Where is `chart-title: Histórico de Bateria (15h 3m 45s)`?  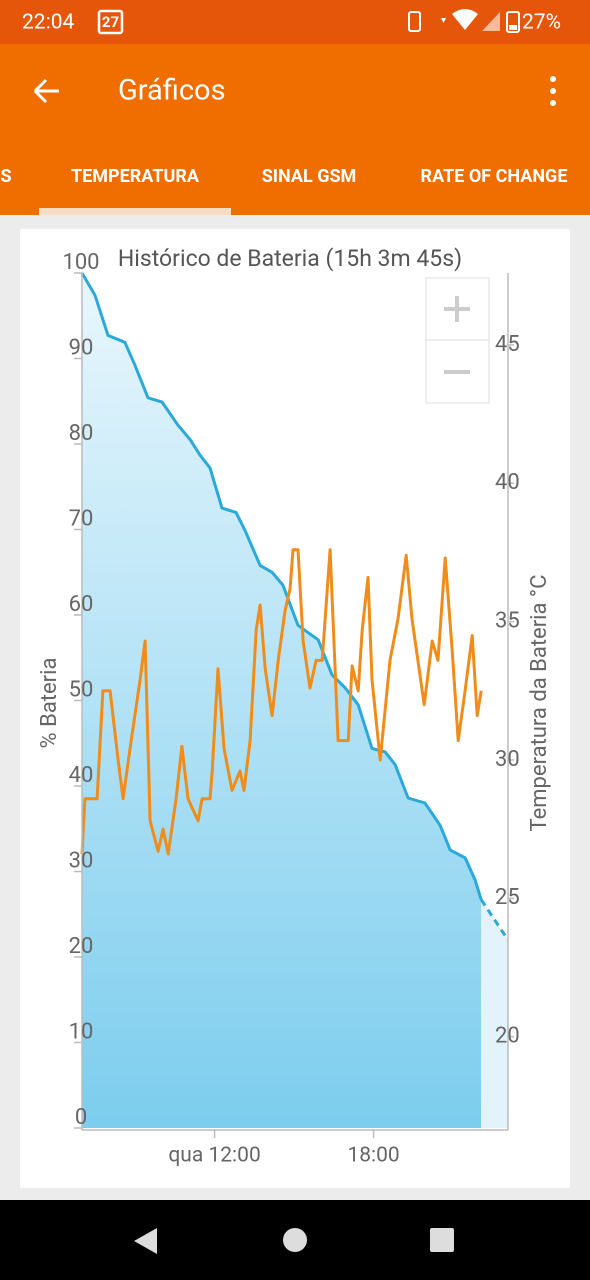 chart-title: Histórico de Bateria (15h 3m 45s) is located at coordinates (290, 258).